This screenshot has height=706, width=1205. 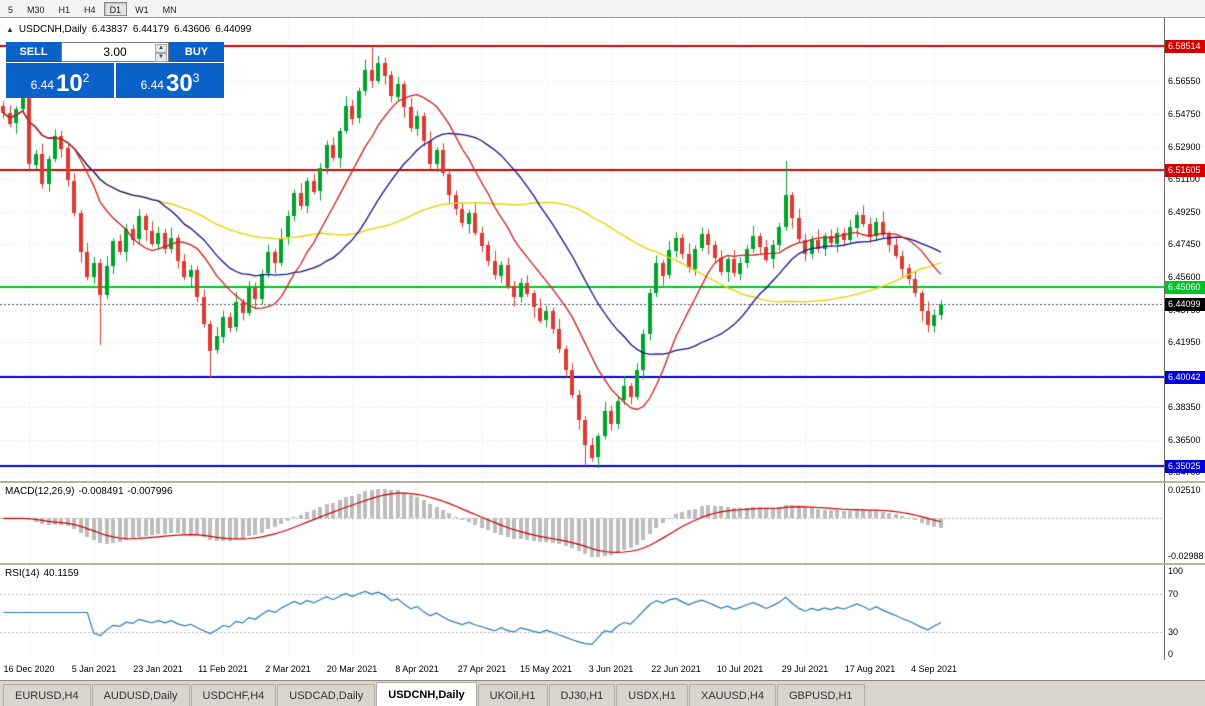 I want to click on buy-price-big: 30, so click(x=179, y=83).